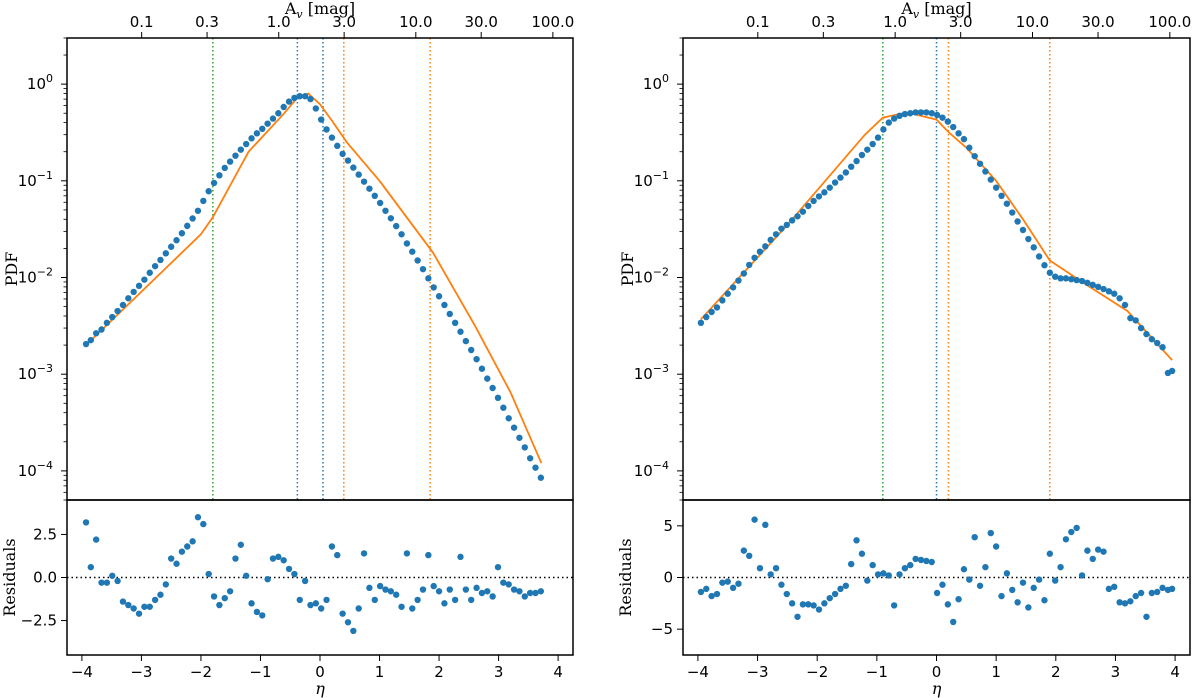 The width and height of the screenshot is (1200, 698). What do you see at coordinates (39, 621) in the screenshot?
I see `ytick-lower-label: −2.5` at bounding box center [39, 621].